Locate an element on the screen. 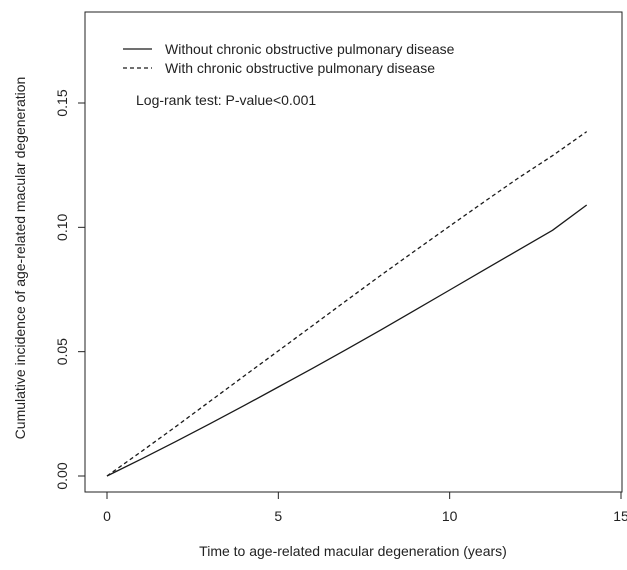 The height and width of the screenshot is (570, 627). y-tick-label: 0.10 is located at coordinates (62, 226).